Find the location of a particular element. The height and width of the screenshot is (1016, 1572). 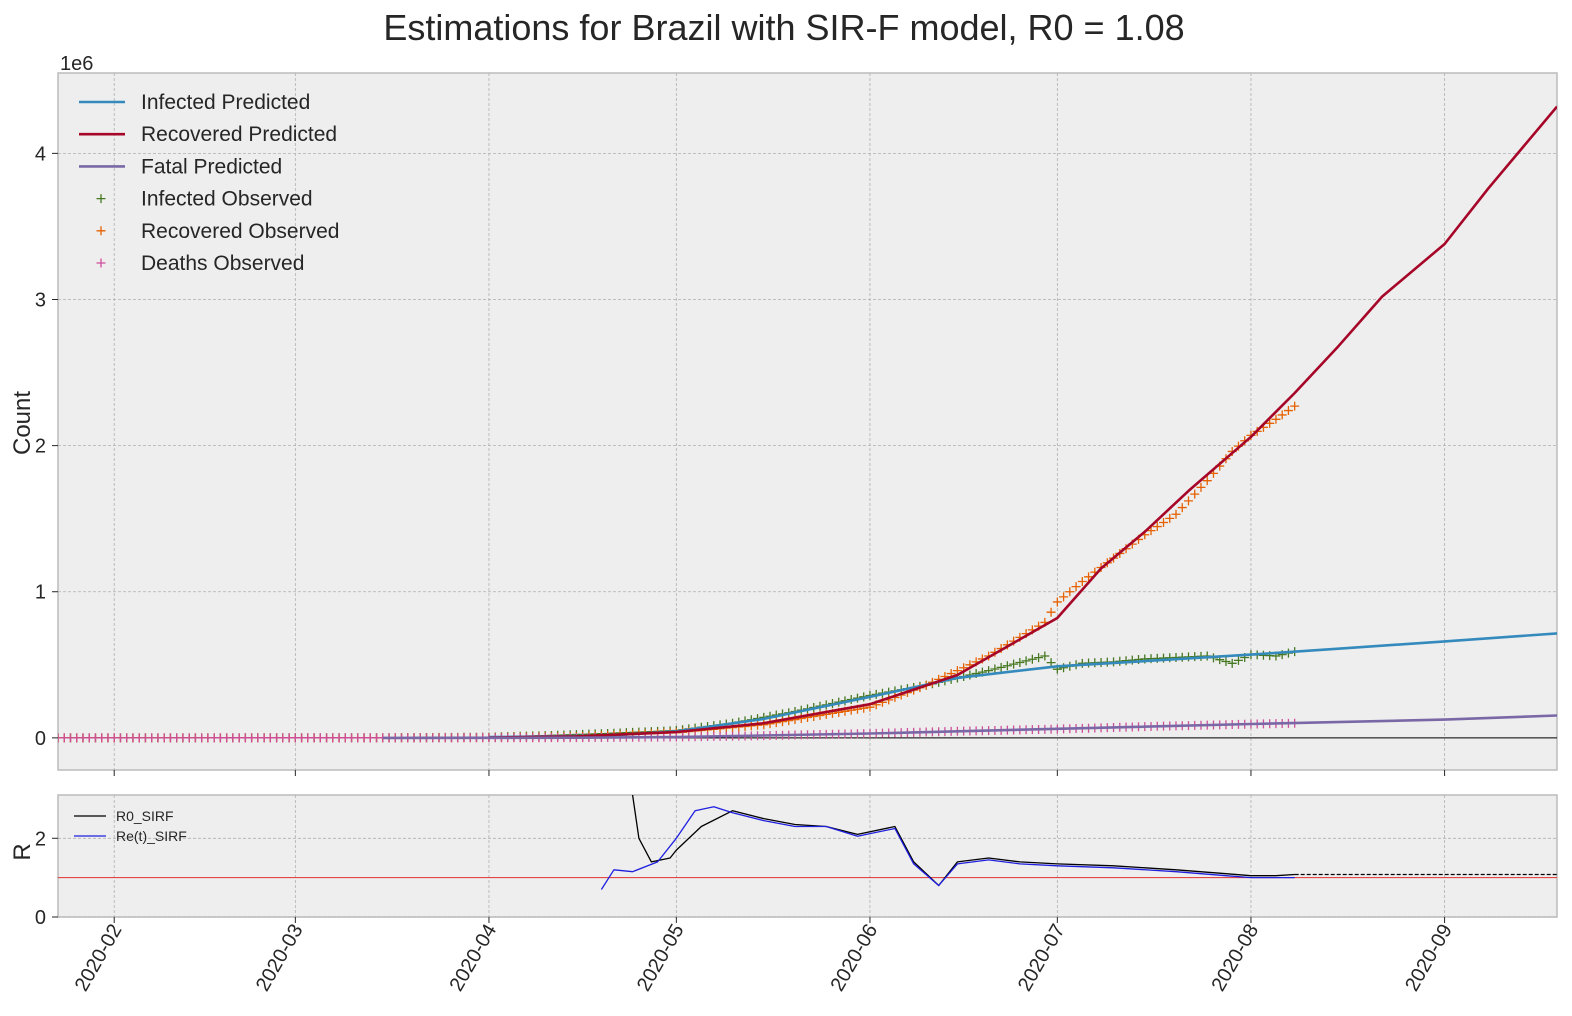

x-tick-label: 2020-04 is located at coordinates (474, 958).